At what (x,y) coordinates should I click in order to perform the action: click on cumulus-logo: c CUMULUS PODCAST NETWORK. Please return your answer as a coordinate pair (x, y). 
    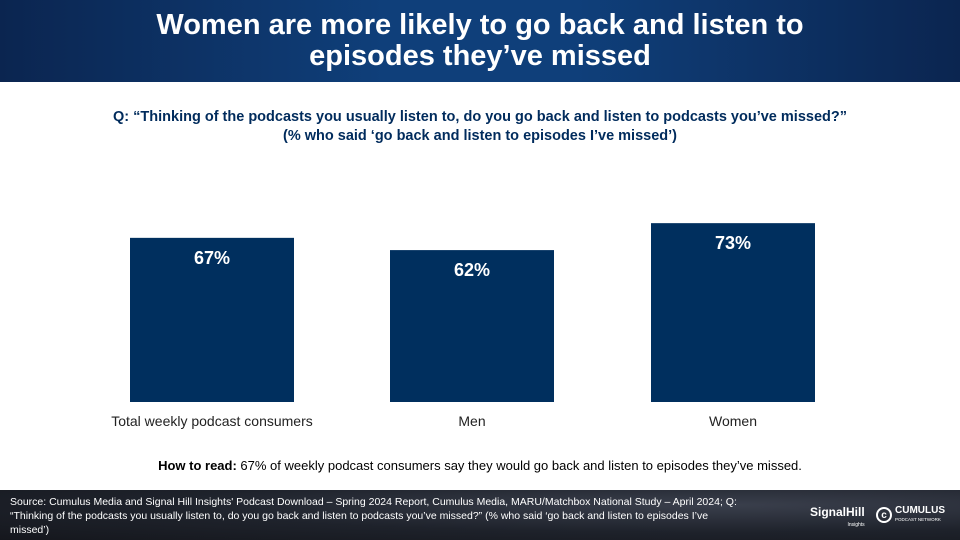
    Looking at the image, I should click on (910, 515).